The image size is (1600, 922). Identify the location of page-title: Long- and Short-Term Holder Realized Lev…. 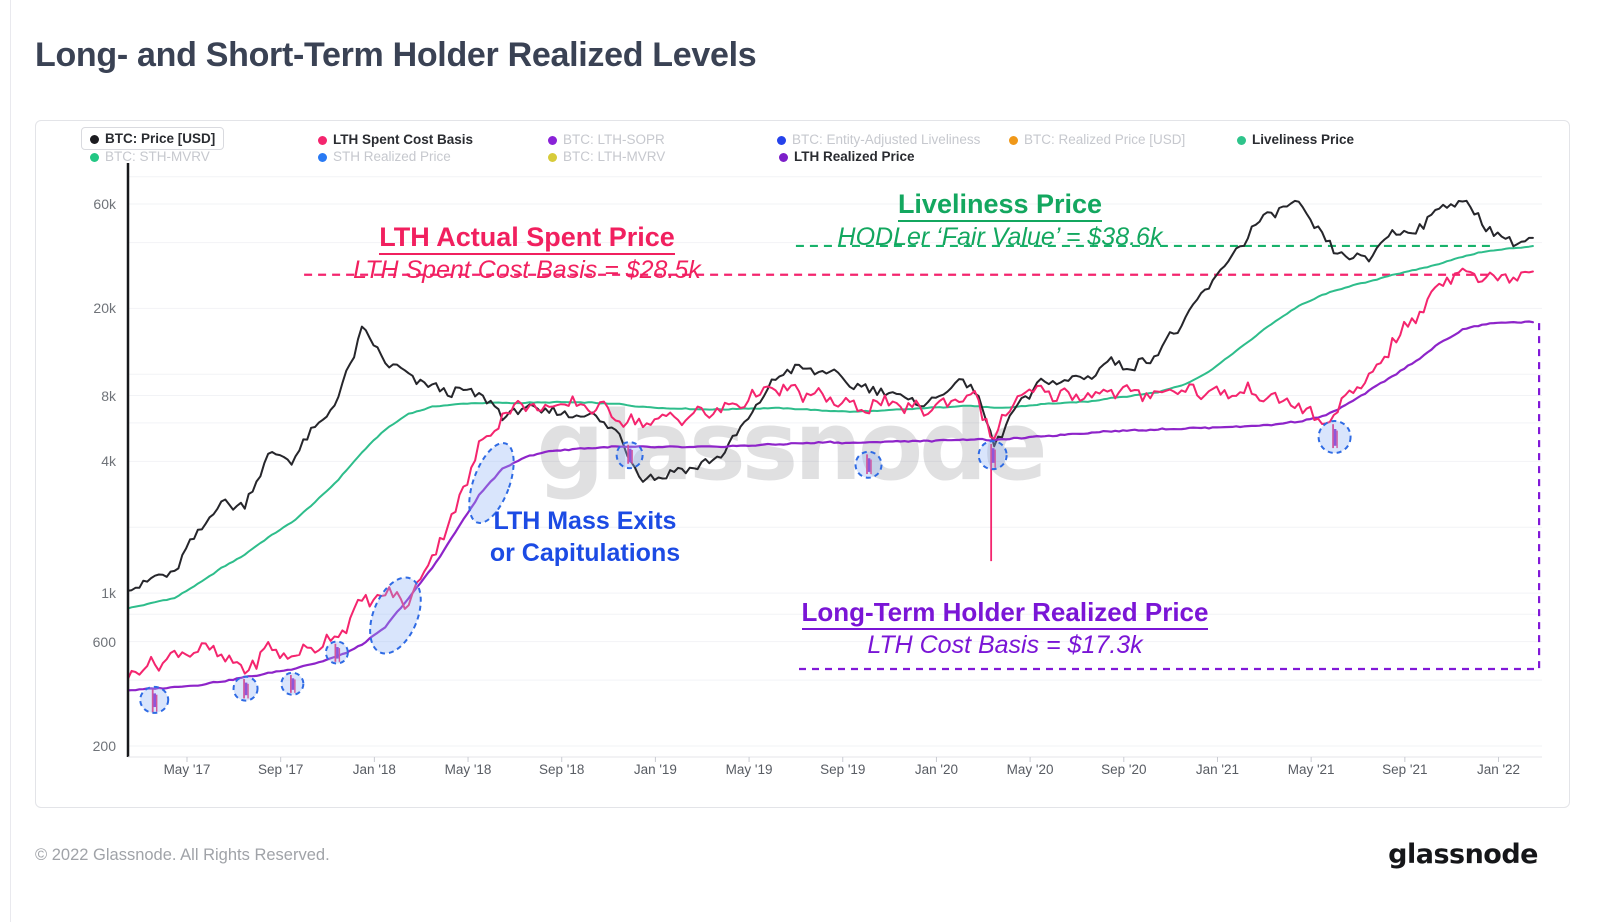
(396, 55).